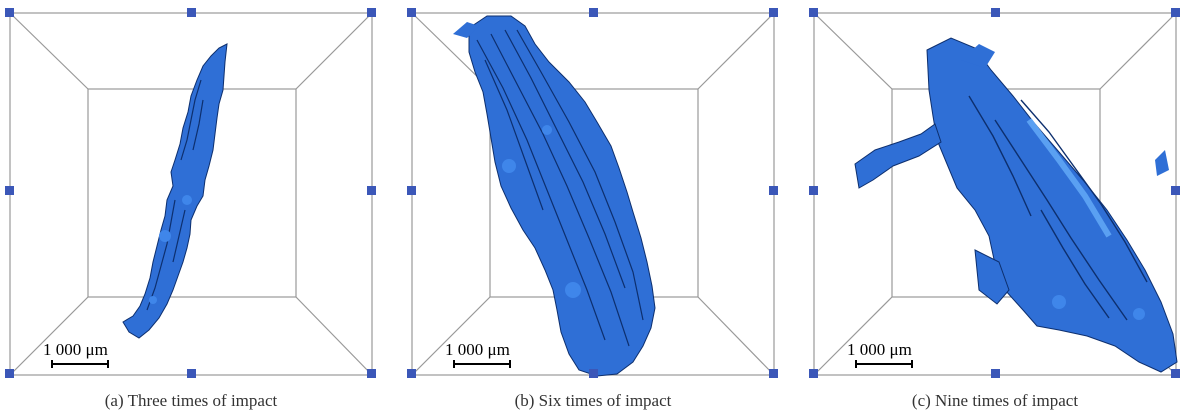 The height and width of the screenshot is (418, 1186). Describe the element at coordinates (995, 400) in the screenshot. I see `caption-c: (c) Nine times of impact` at that location.